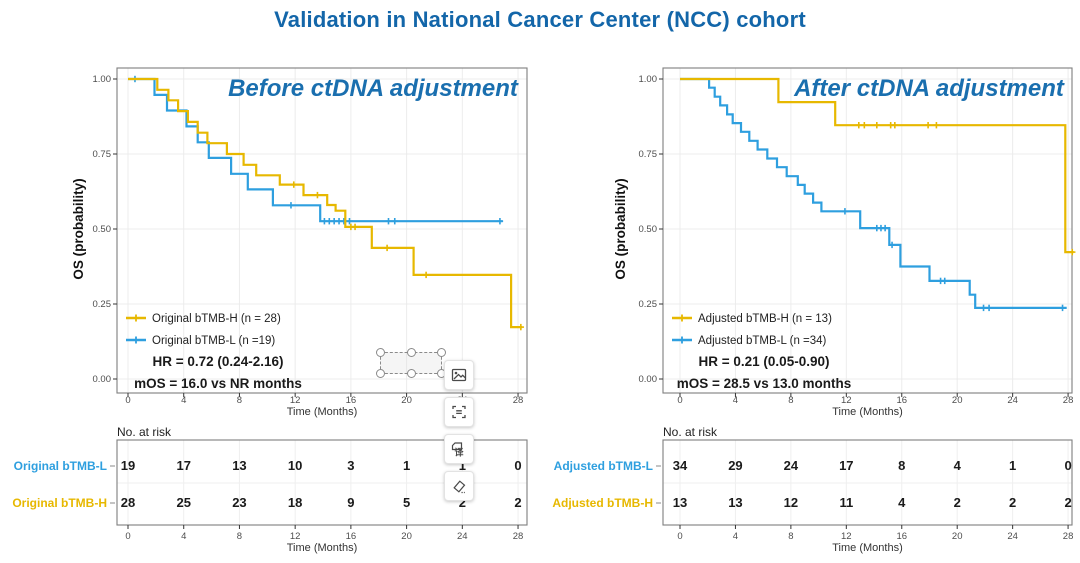 The width and height of the screenshot is (1080, 563). I want to click on risk-value: 18, so click(295, 502).